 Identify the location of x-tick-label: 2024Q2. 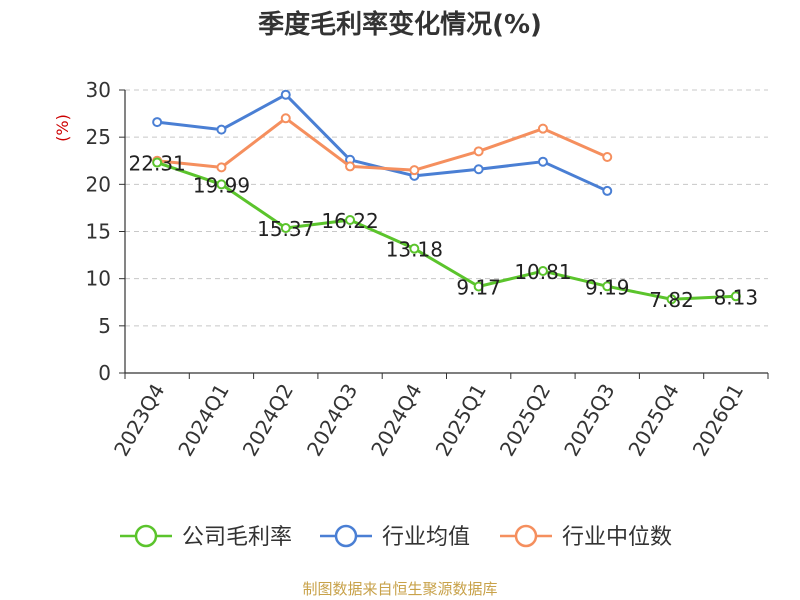
(268, 420).